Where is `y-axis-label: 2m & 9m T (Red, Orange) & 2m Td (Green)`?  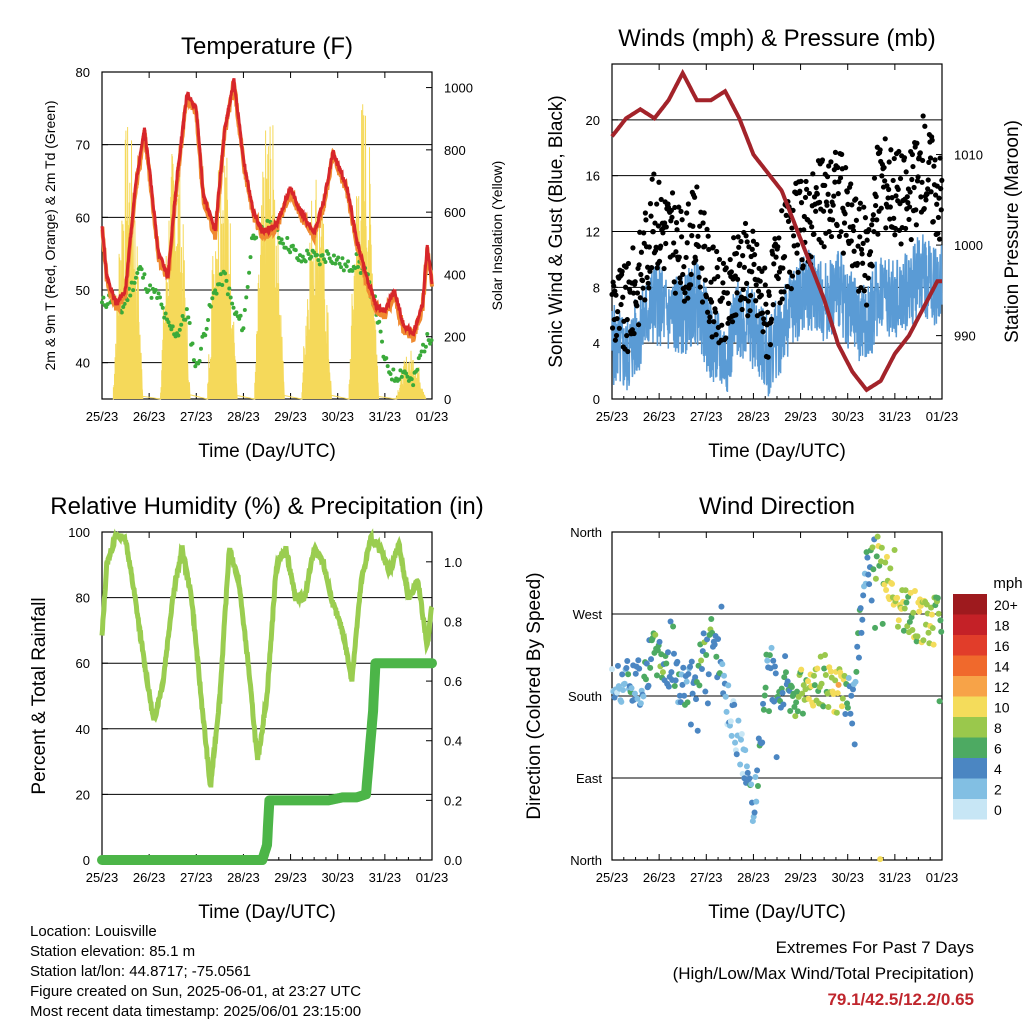 y-axis-label: 2m & 9m T (Red, Orange) & 2m Td (Green) is located at coordinates (50, 236).